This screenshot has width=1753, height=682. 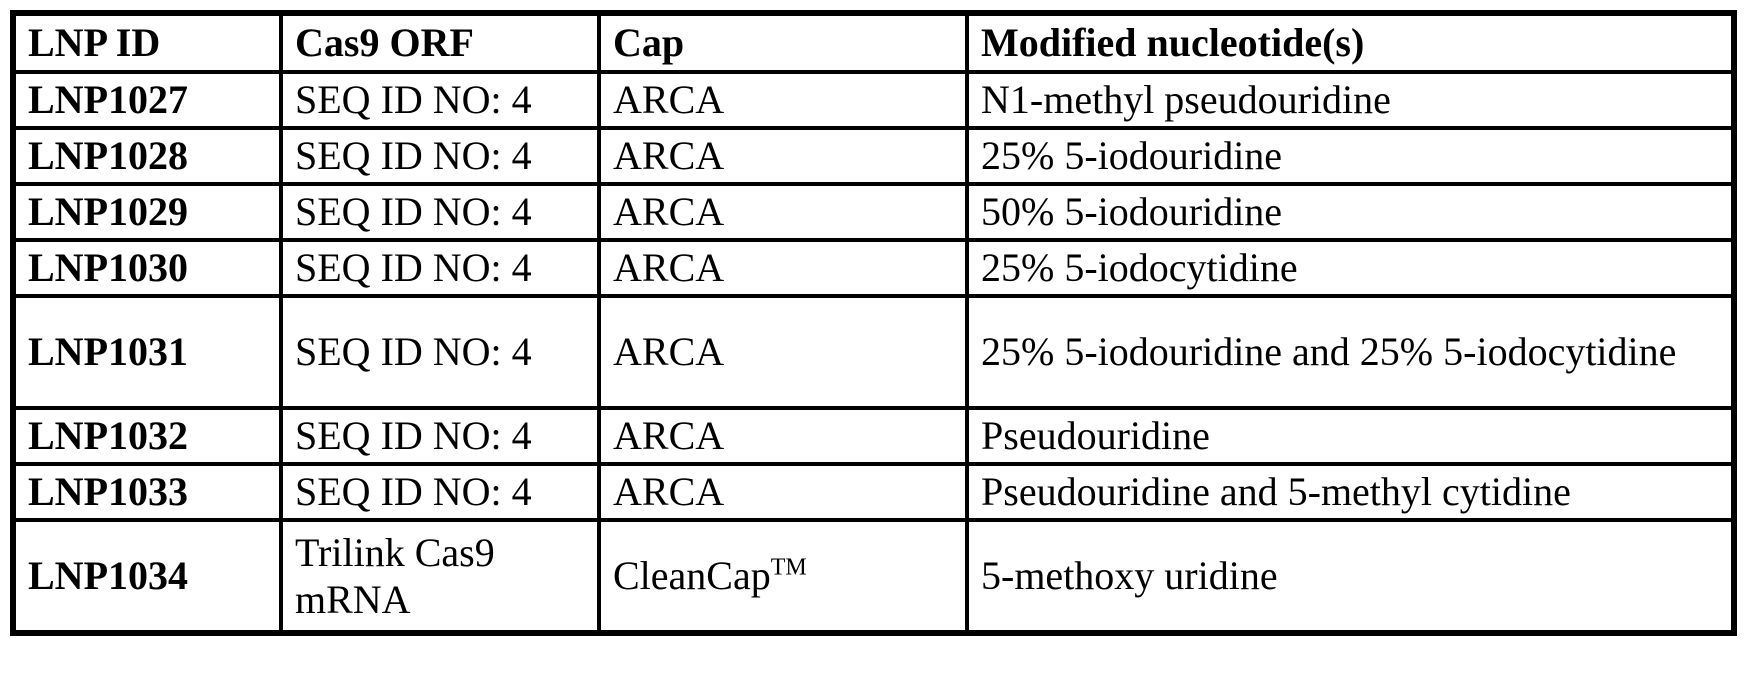 What do you see at coordinates (1350, 156) in the screenshot?
I see `cell-modified-nucleotides: 25% 5-iodouridine` at bounding box center [1350, 156].